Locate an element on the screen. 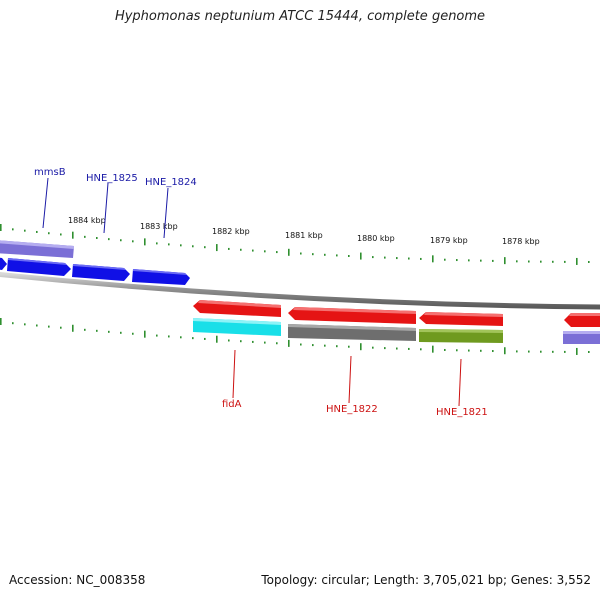 This screenshot has width=600, height=600. label-HNE_1825: HNE_1825 is located at coordinates (112, 178).